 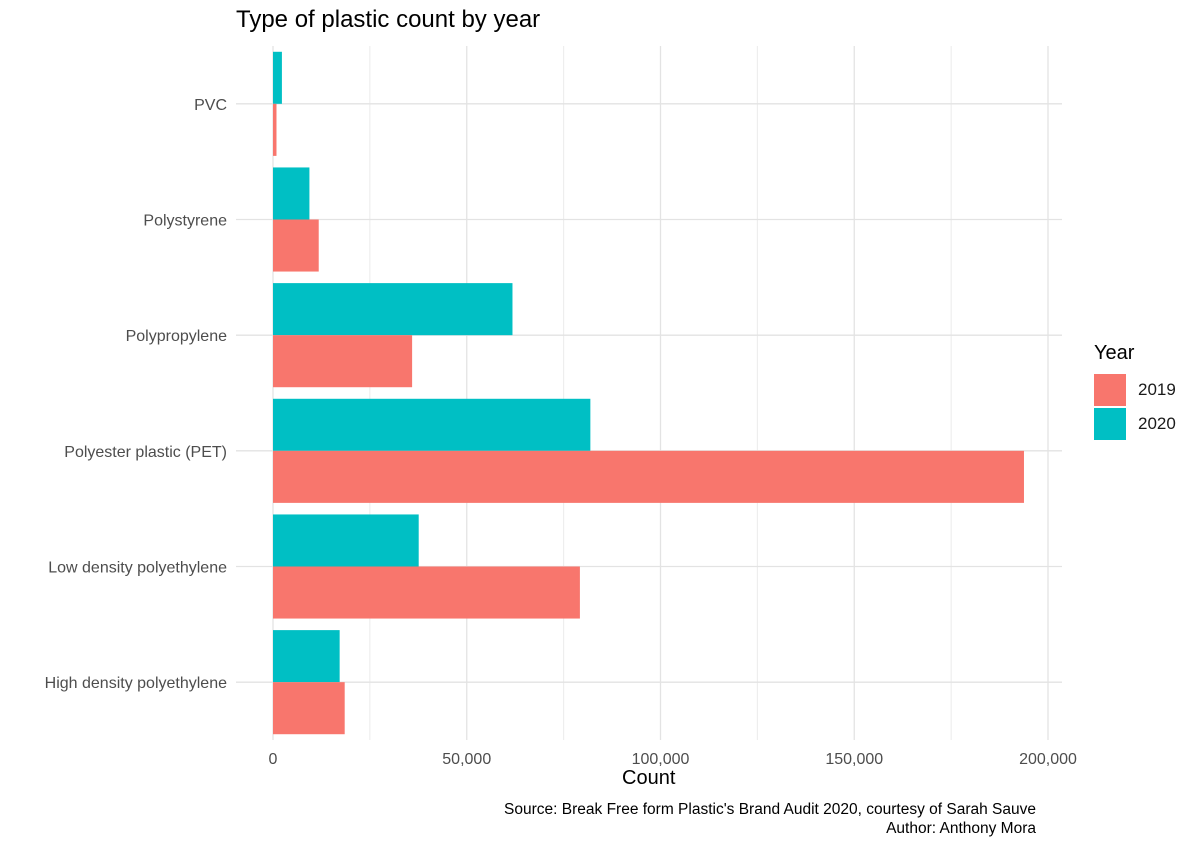 I want to click on x-tick-label: 50,000, so click(x=466, y=759).